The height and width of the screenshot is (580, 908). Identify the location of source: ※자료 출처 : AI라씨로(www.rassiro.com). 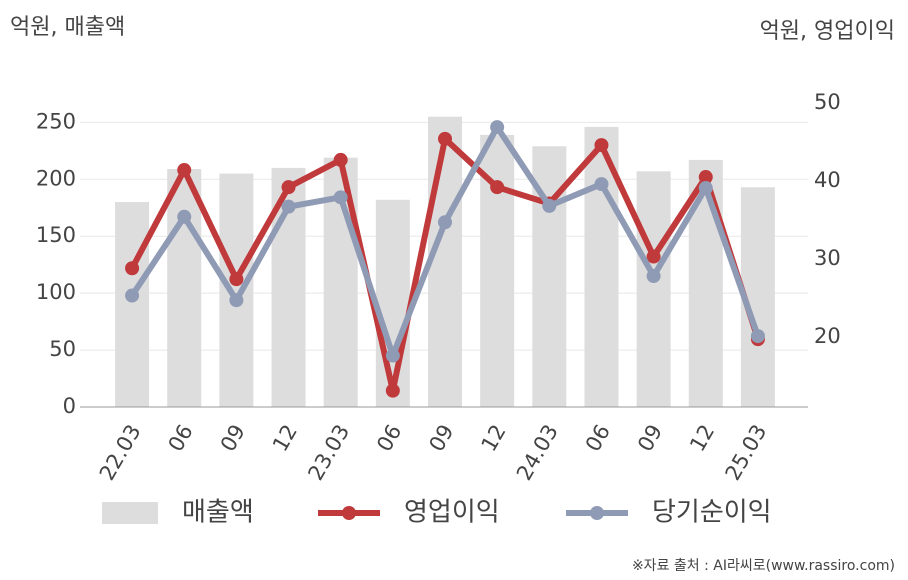
(763, 566).